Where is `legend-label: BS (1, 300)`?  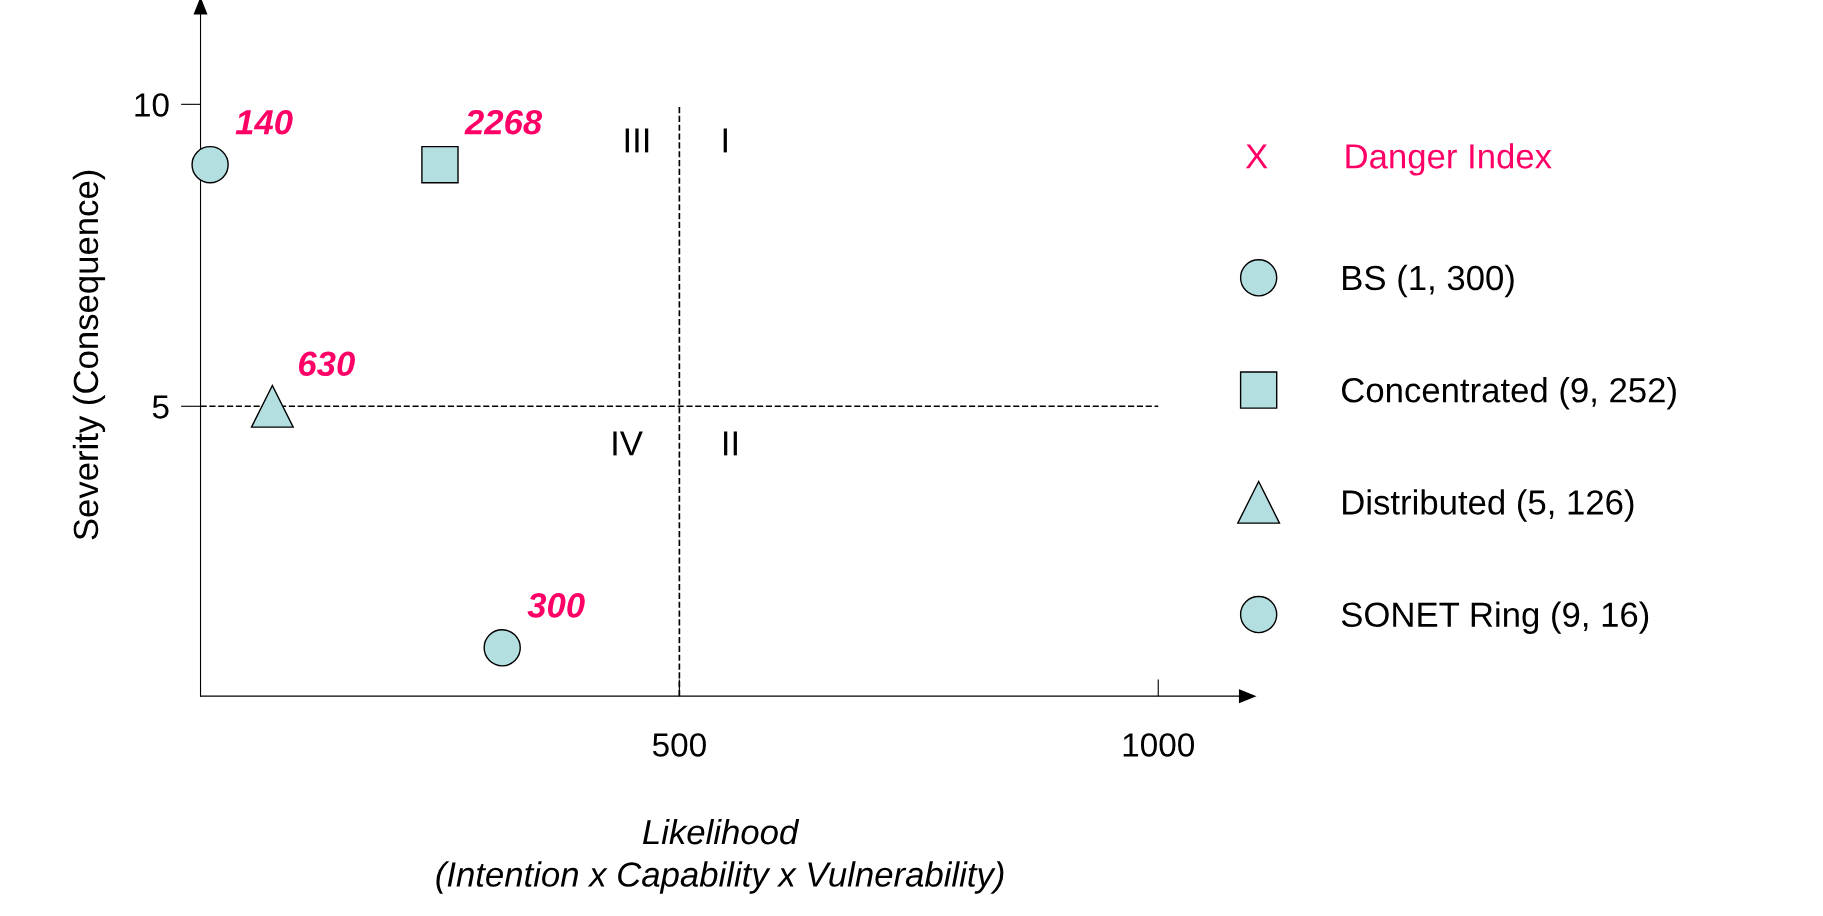
legend-label: BS (1, 300) is located at coordinates (1428, 281).